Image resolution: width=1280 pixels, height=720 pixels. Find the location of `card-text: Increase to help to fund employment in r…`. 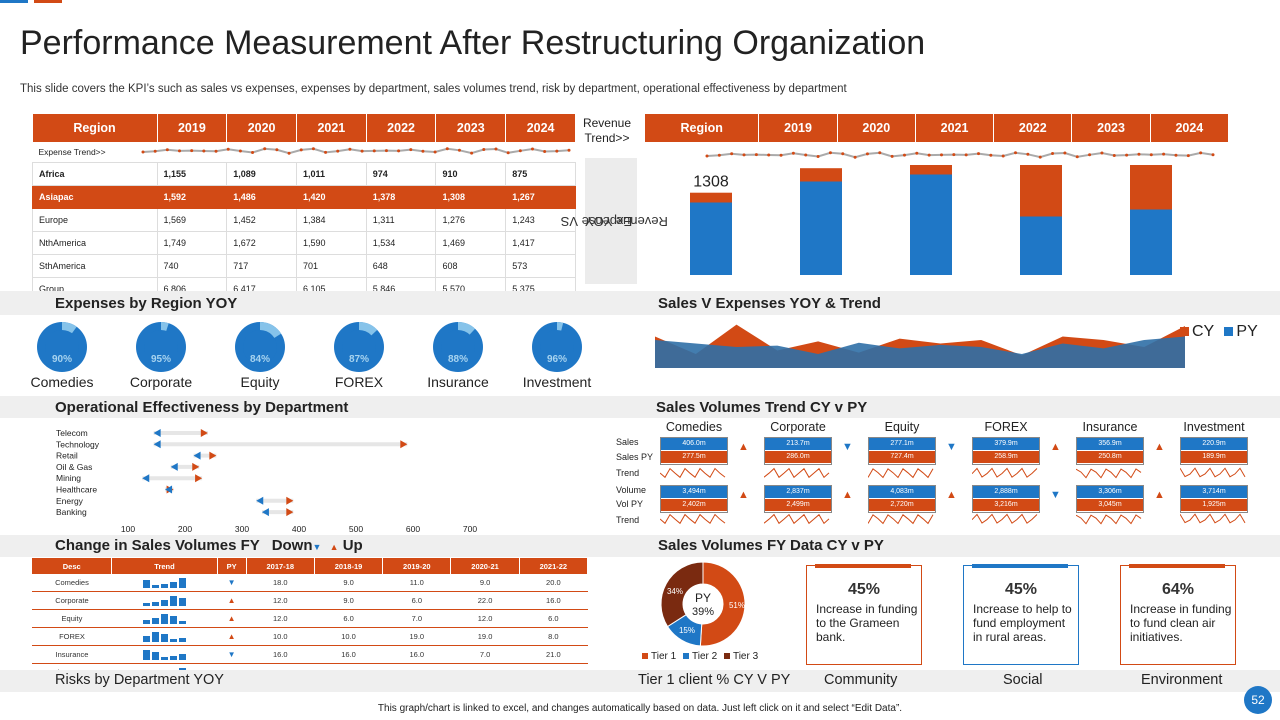

card-text: Increase to help to fund employment in r… is located at coordinates (1022, 623).